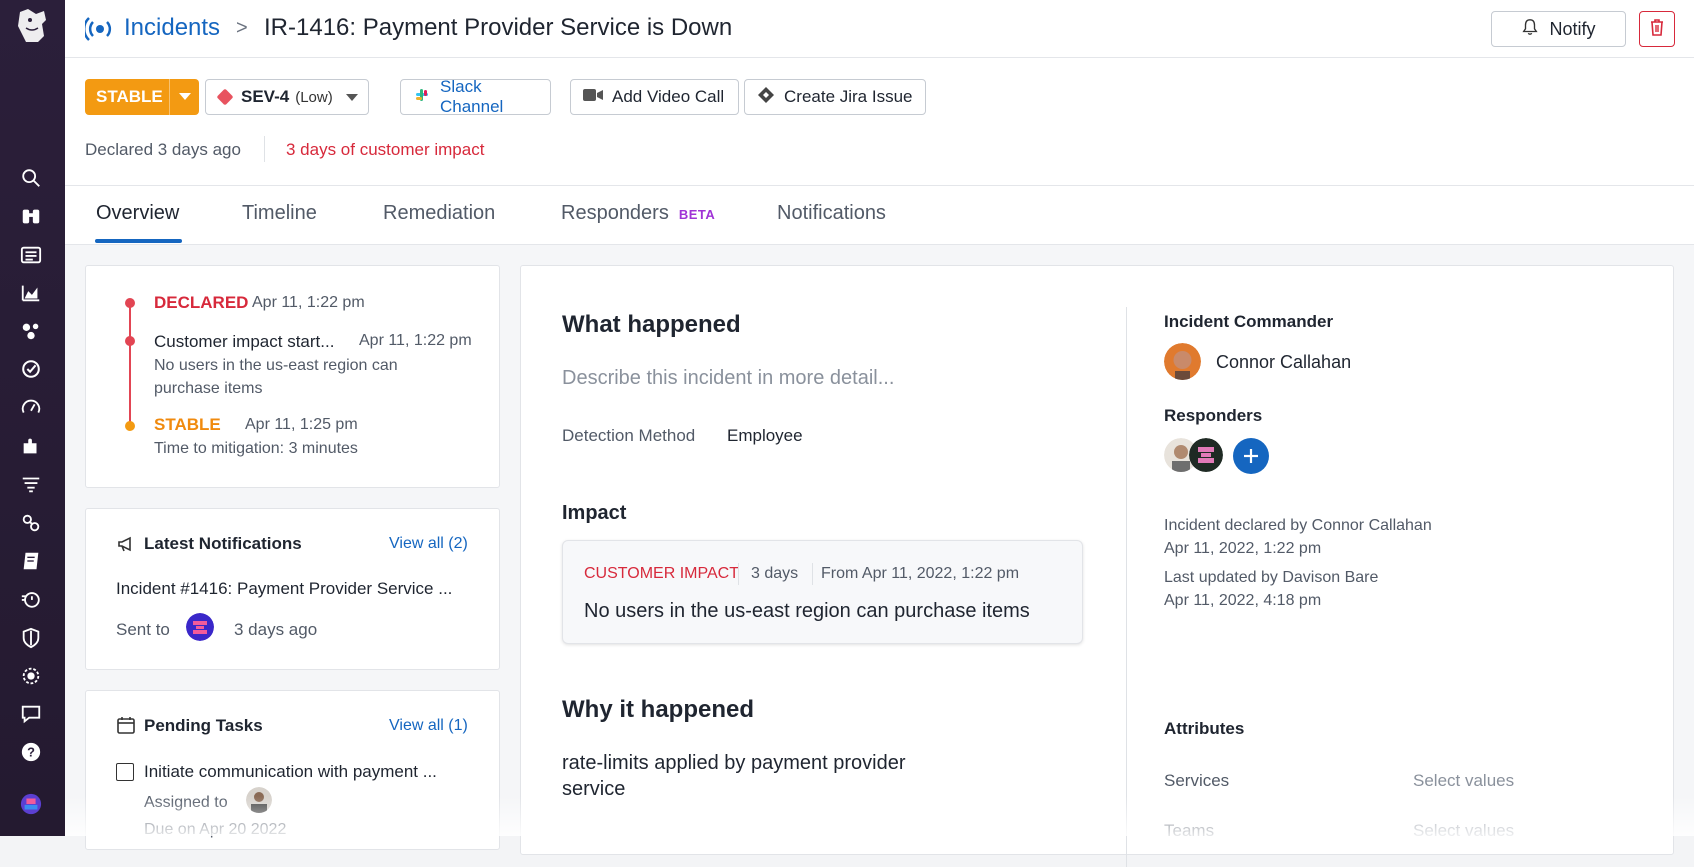  Describe the element at coordinates (848, 96) in the screenshot. I see `create-jira-issue-label: Create Jira Issue` at that location.